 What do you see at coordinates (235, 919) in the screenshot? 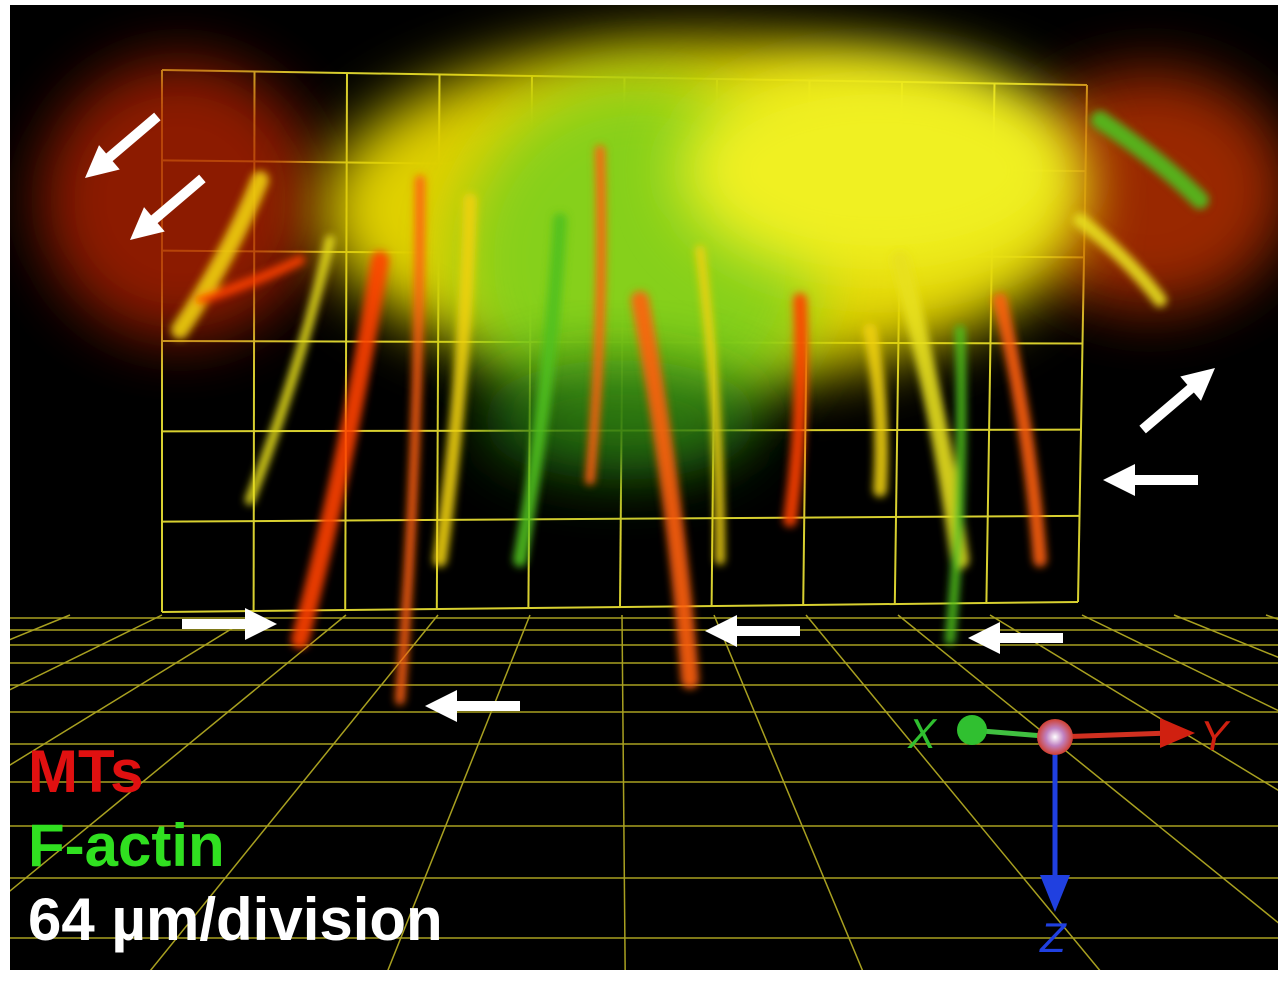
I see `label-scale: 64 µm/division` at bounding box center [235, 919].